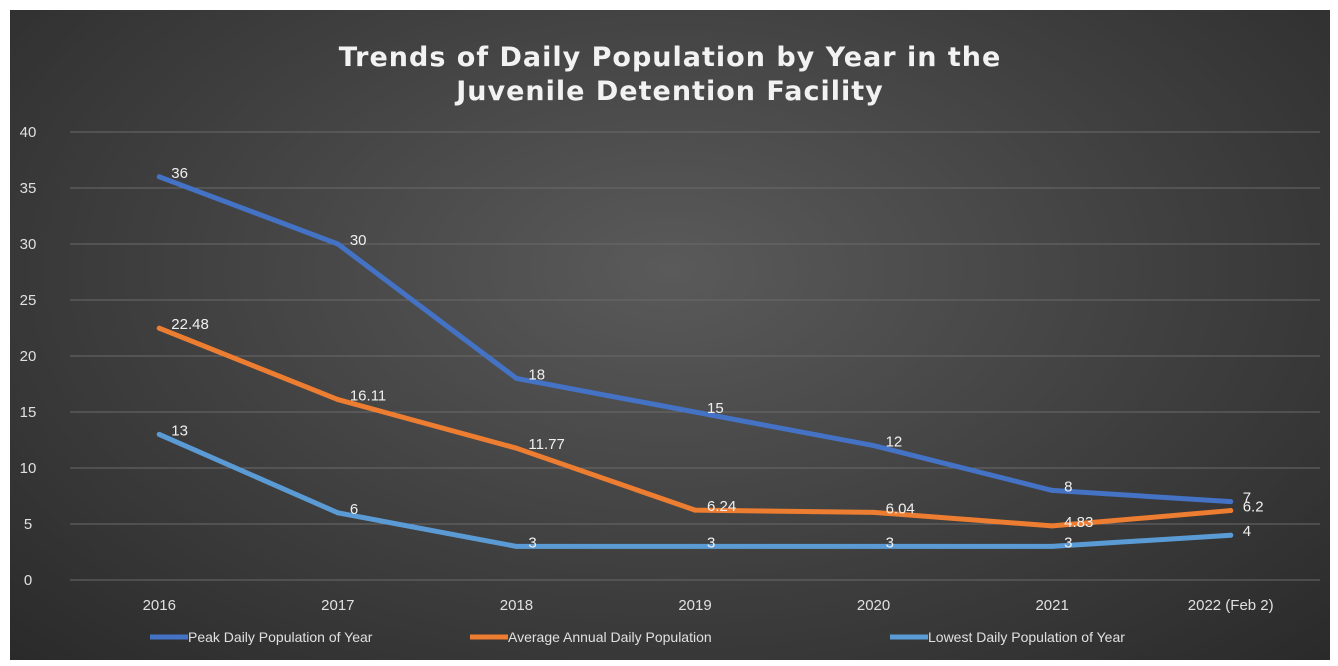 This screenshot has width=1338, height=666. Describe the element at coordinates (354, 509) in the screenshot. I see `data-label: 6` at that location.